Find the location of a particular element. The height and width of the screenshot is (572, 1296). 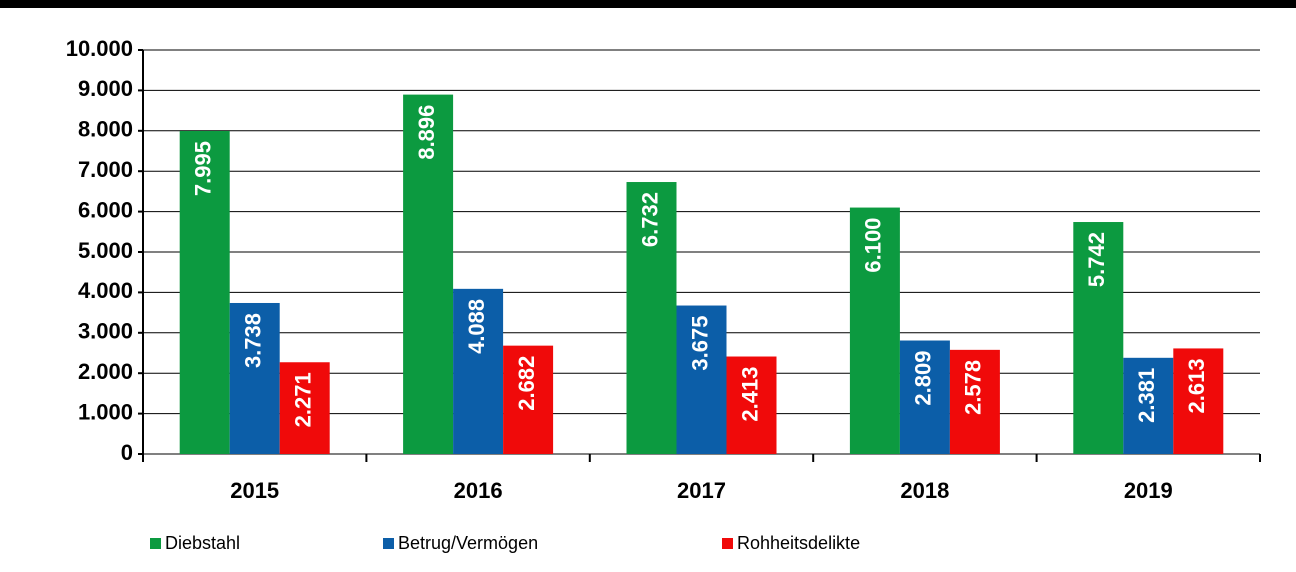

value-label: 5.742 is located at coordinates (1096, 259).